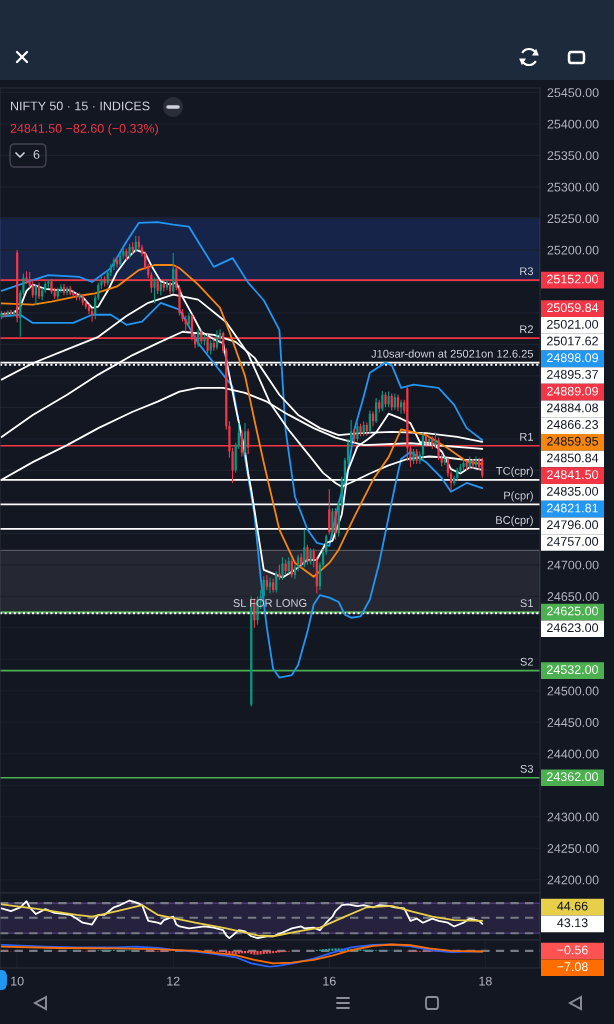 This screenshot has height=1024, width=614. What do you see at coordinates (573, 308) in the screenshot?
I see `text: 25059.84` at bounding box center [573, 308].